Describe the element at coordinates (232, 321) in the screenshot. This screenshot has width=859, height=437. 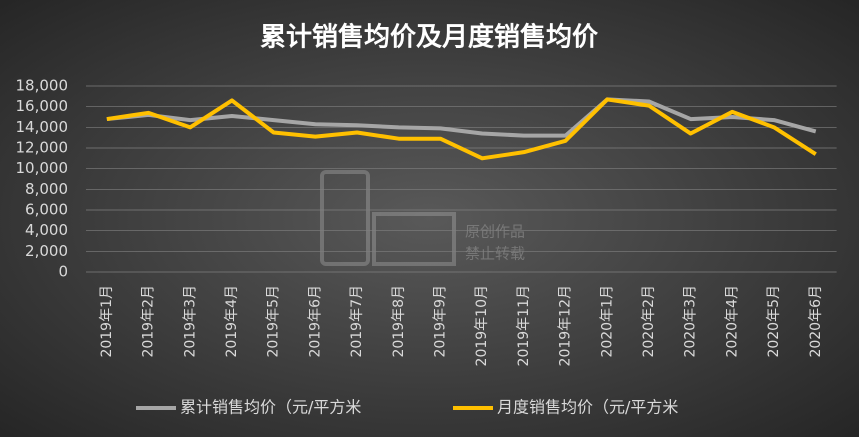
I see `x-tick-label: 2019年4月` at that location.